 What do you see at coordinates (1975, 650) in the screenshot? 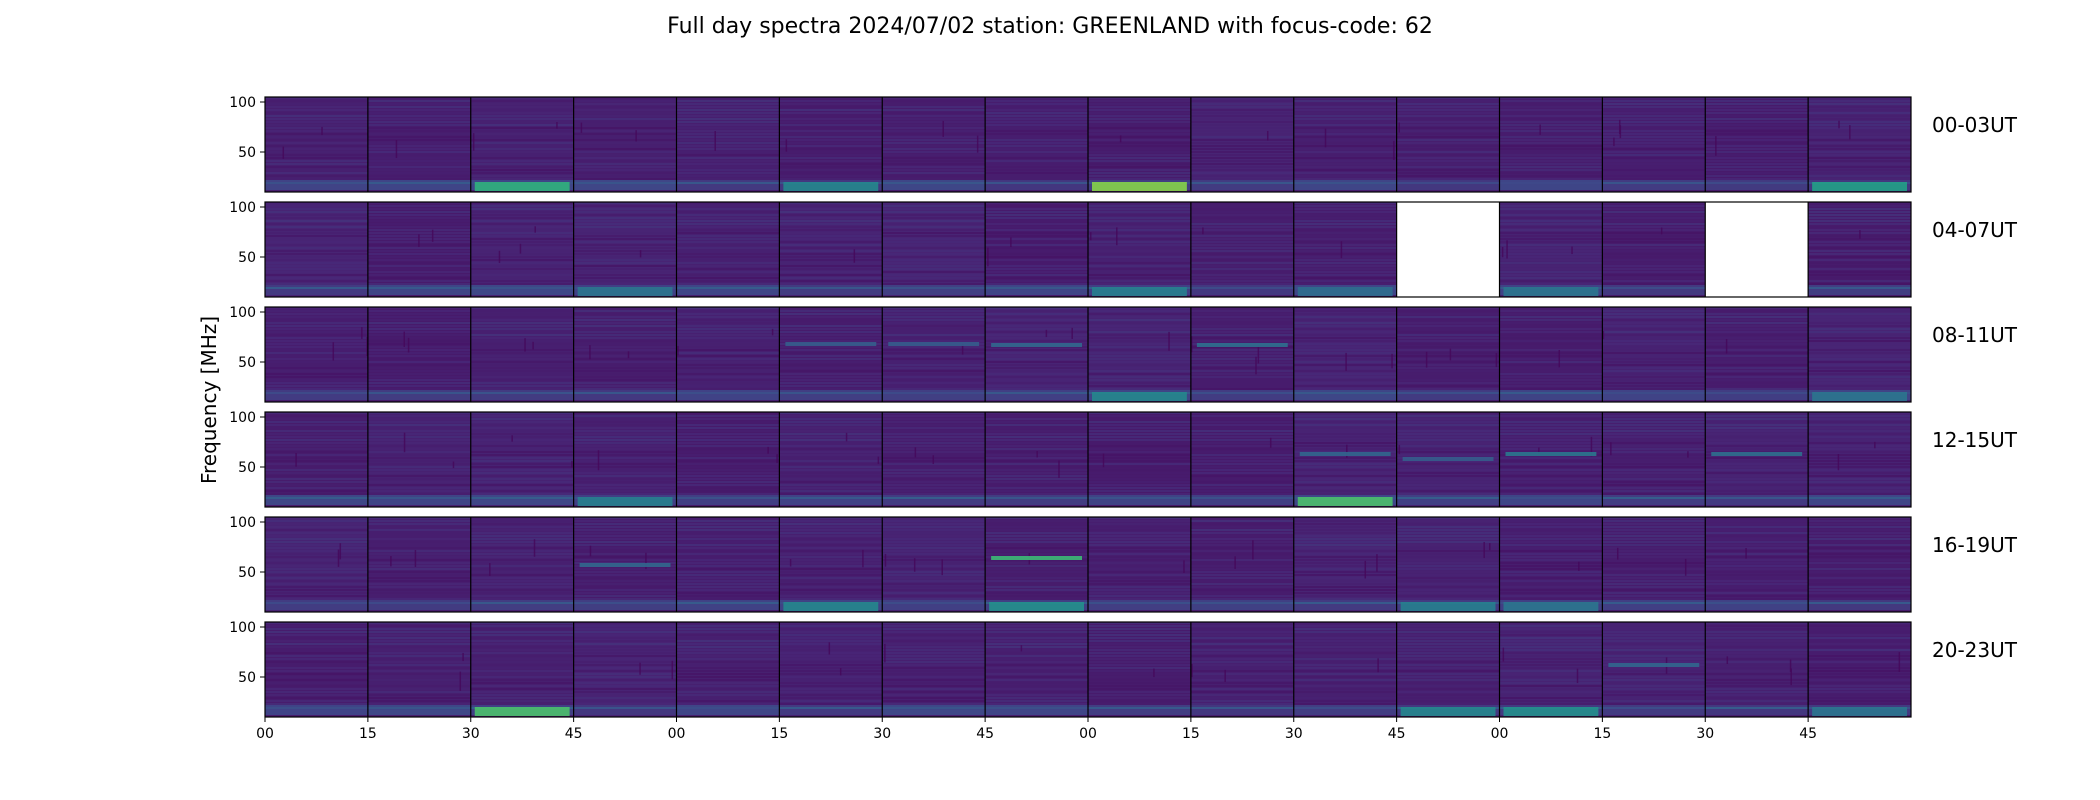
I see `row-label: 20-23UT` at bounding box center [1975, 650].